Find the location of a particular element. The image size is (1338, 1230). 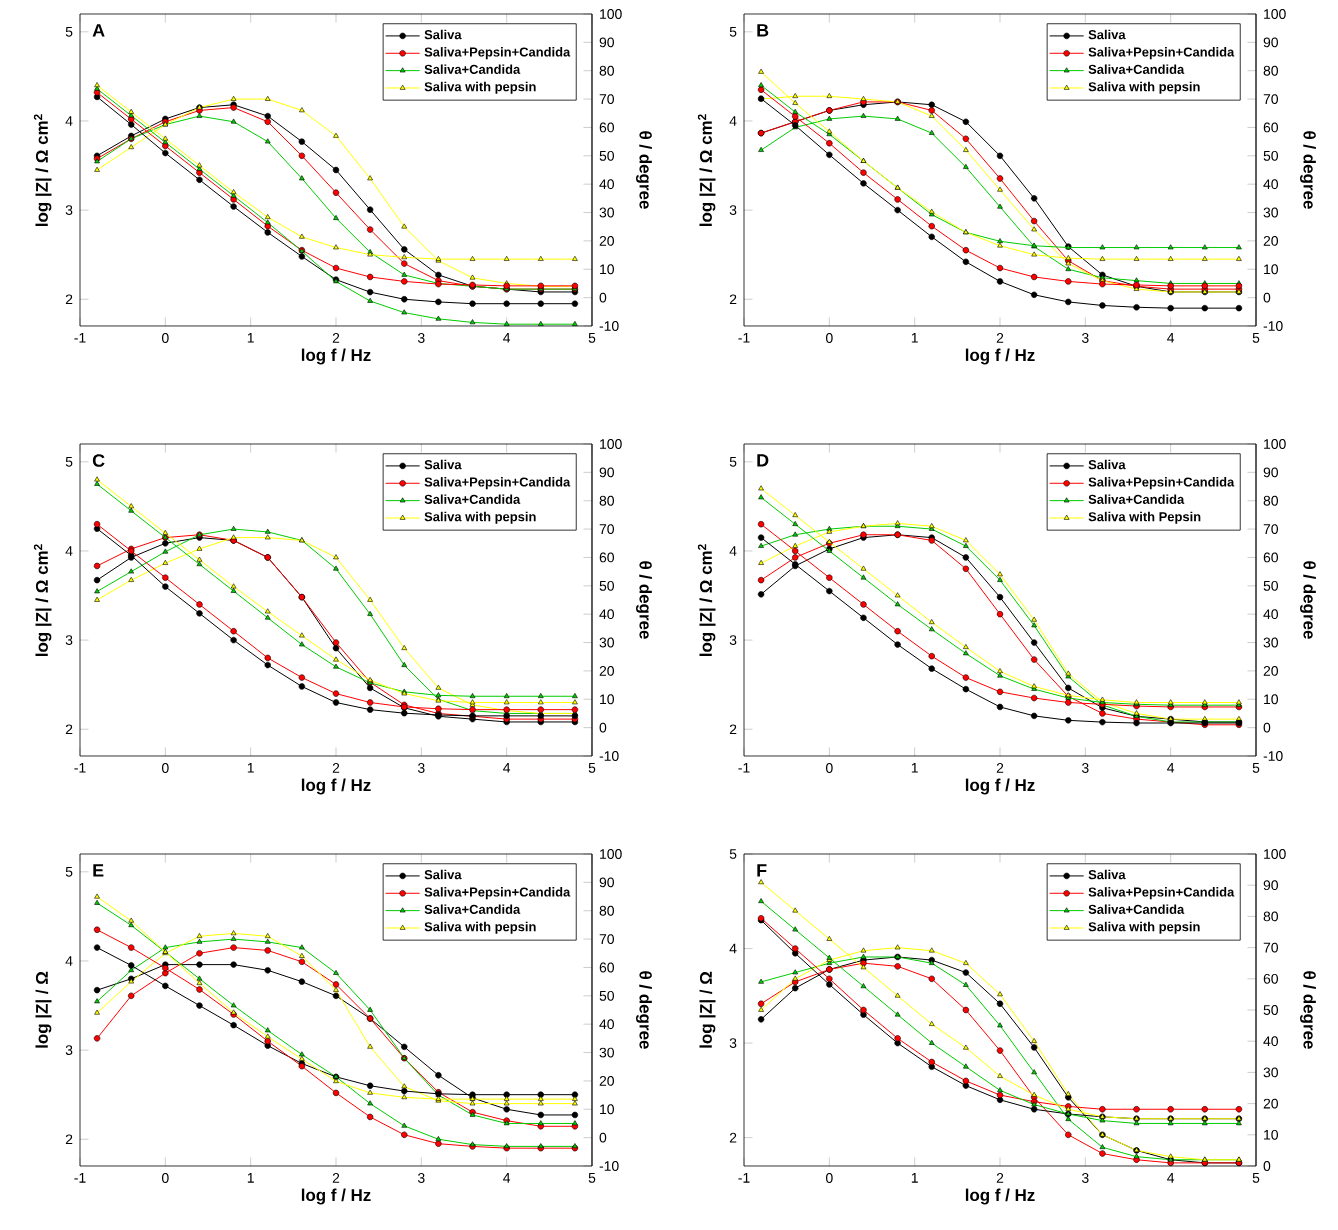

chart-title: A is located at coordinates (98, 30).